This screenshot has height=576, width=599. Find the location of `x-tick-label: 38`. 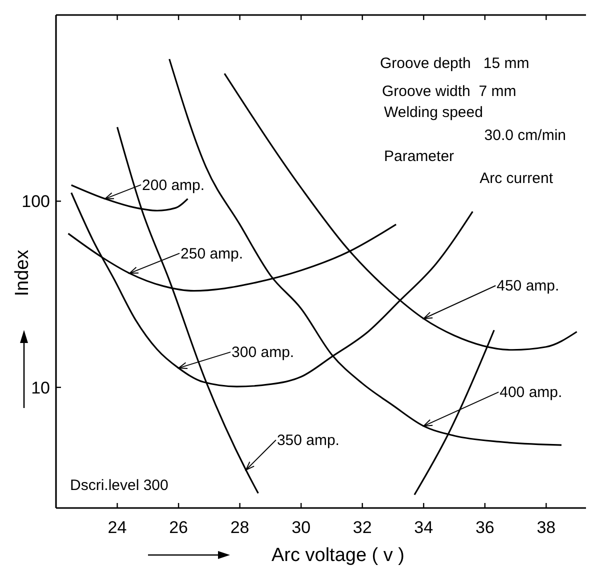

x-tick-label: 38 is located at coordinates (546, 527).